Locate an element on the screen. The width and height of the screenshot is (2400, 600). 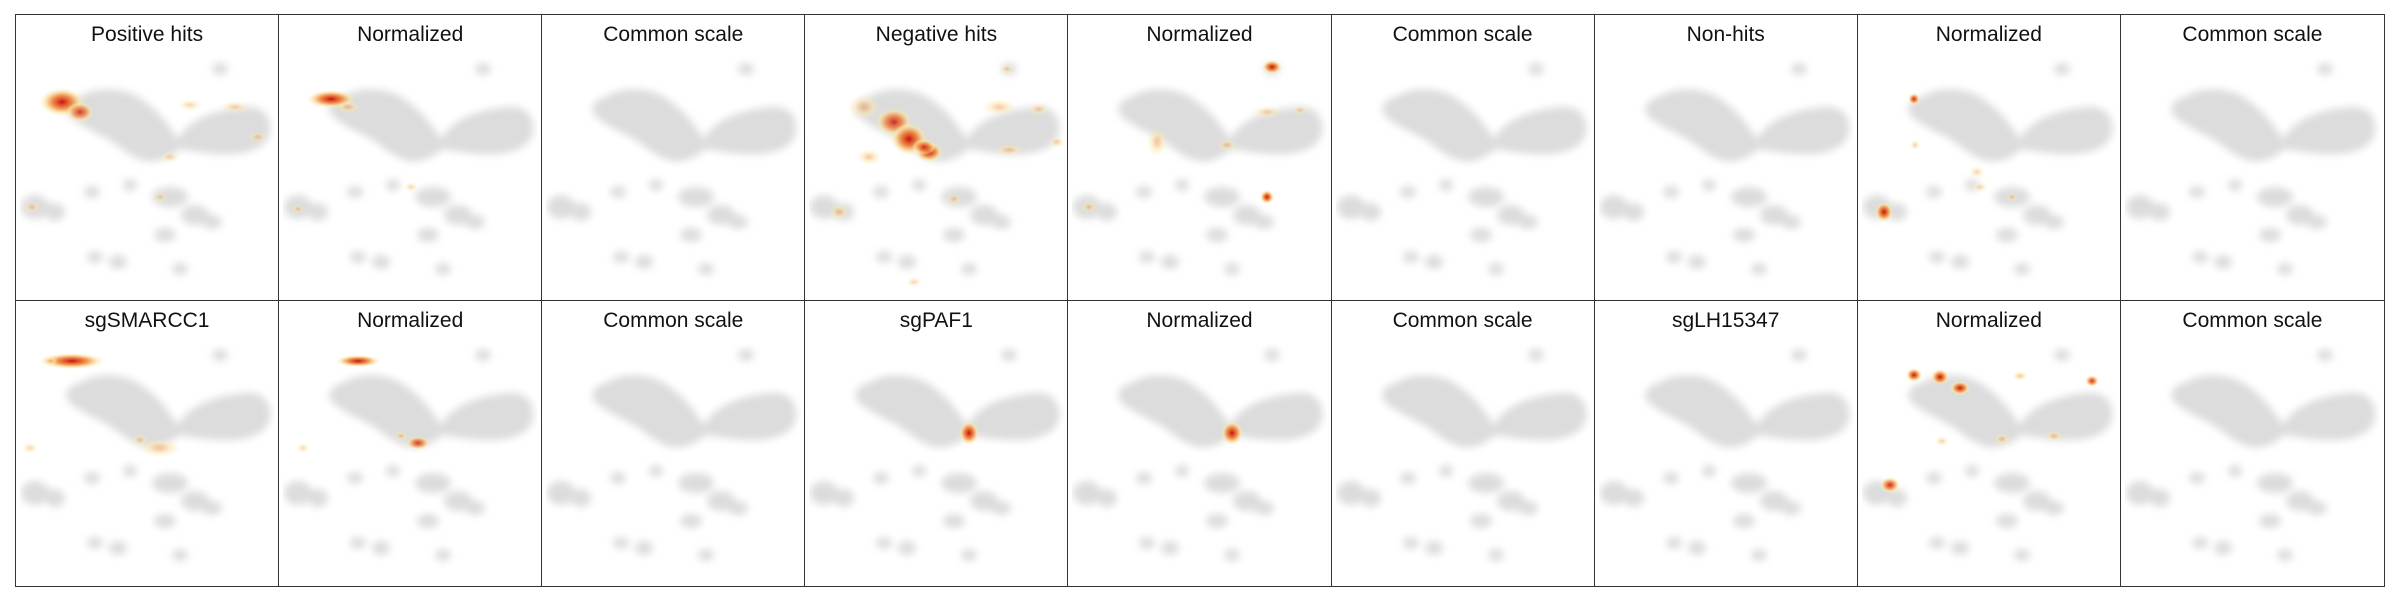
panel-title: sgLH15347 is located at coordinates (1726, 320).